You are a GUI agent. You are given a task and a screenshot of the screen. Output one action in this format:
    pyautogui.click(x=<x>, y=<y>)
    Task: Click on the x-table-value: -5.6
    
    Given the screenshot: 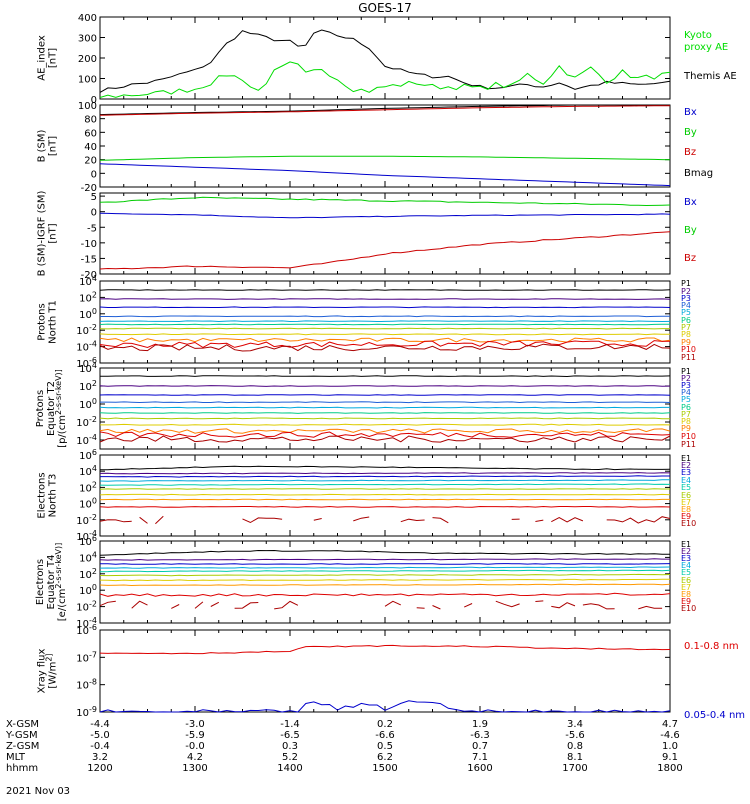 What is the action you would take?
    pyautogui.click(x=575, y=735)
    